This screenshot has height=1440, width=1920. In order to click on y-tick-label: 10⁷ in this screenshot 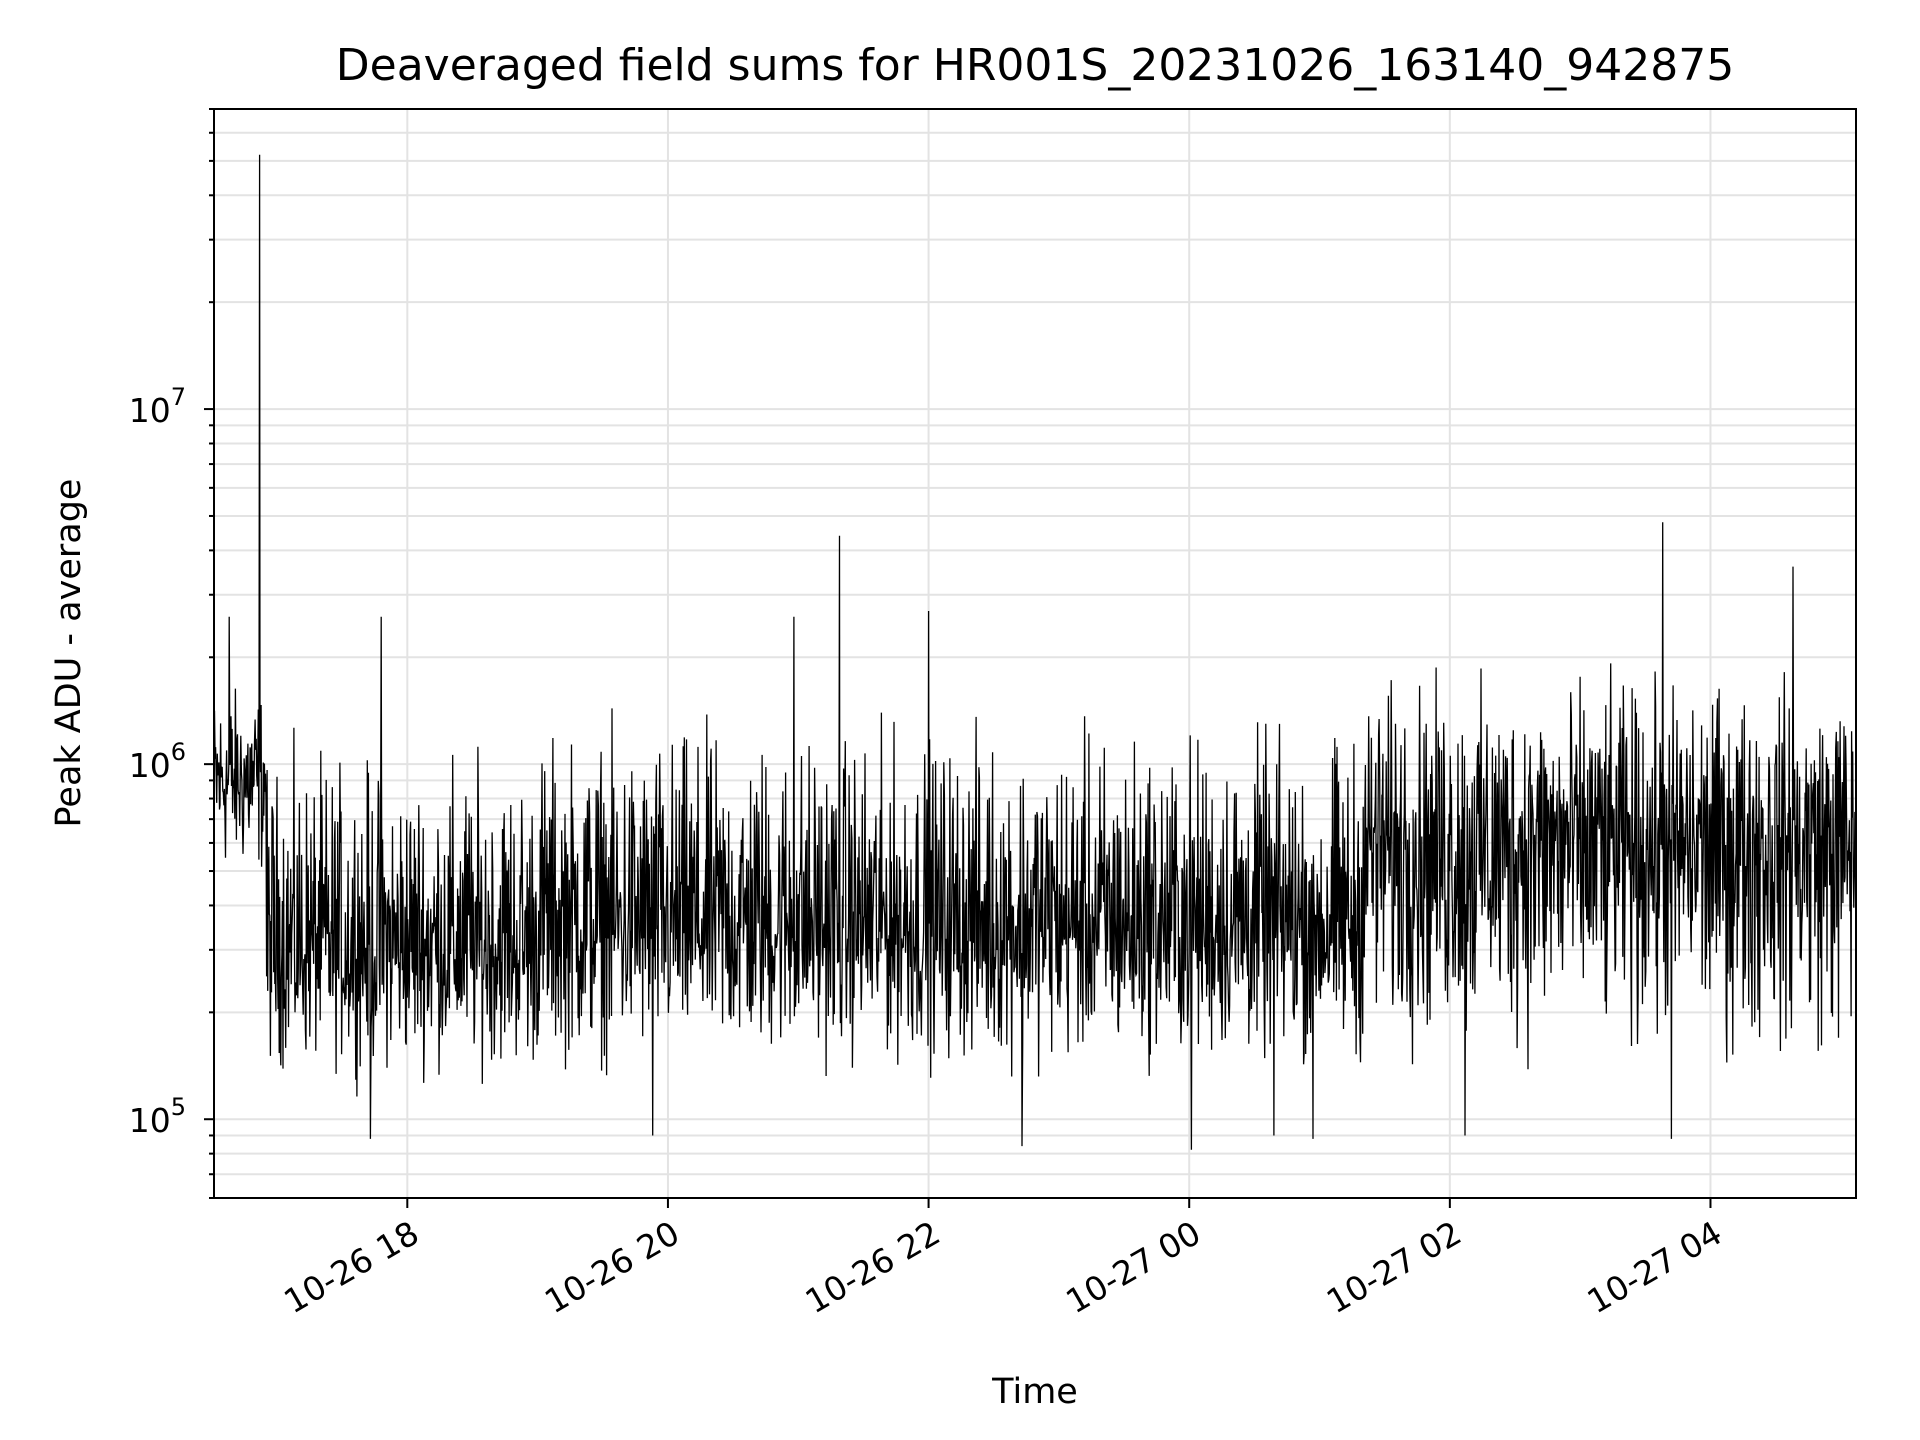, I will do `click(157, 406)`.